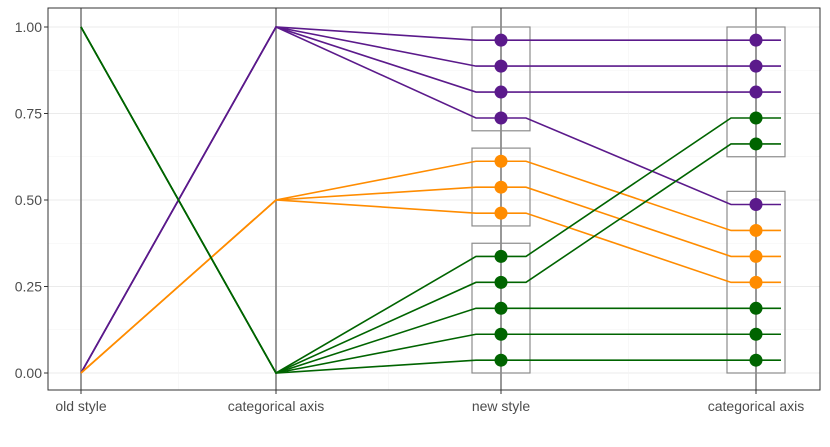 The height and width of the screenshot is (447, 830). What do you see at coordinates (501, 406) in the screenshot?
I see `x-tick-label: new style` at bounding box center [501, 406].